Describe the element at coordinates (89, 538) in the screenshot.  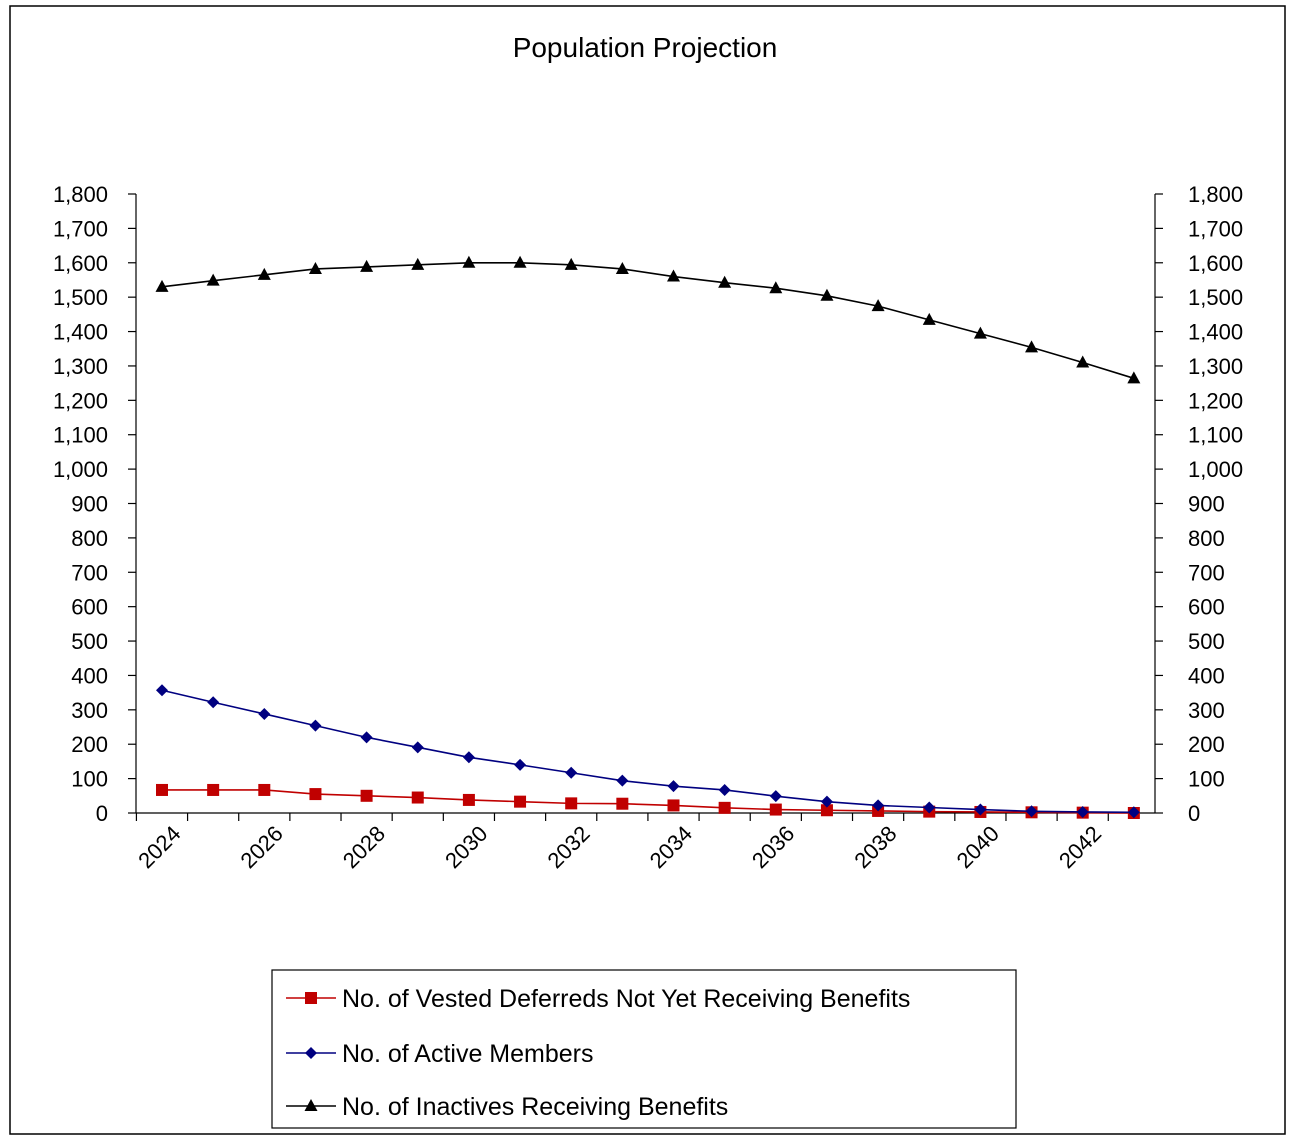
I see `y-tick-label-left: 800` at that location.